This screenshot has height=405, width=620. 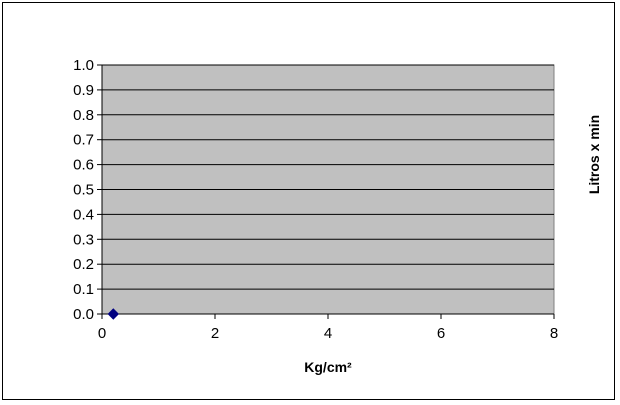 What do you see at coordinates (83, 214) in the screenshot?
I see `y-tick-label: 0.4` at bounding box center [83, 214].